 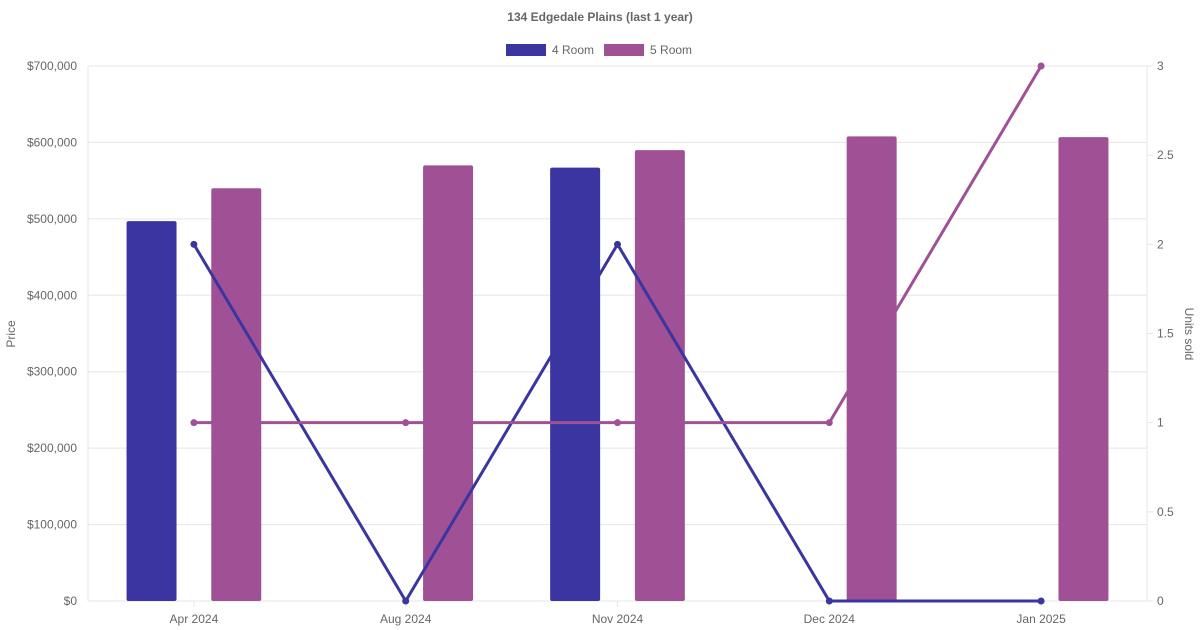 What do you see at coordinates (52, 142) in the screenshot?
I see `left-tick-label: $600,000` at bounding box center [52, 142].